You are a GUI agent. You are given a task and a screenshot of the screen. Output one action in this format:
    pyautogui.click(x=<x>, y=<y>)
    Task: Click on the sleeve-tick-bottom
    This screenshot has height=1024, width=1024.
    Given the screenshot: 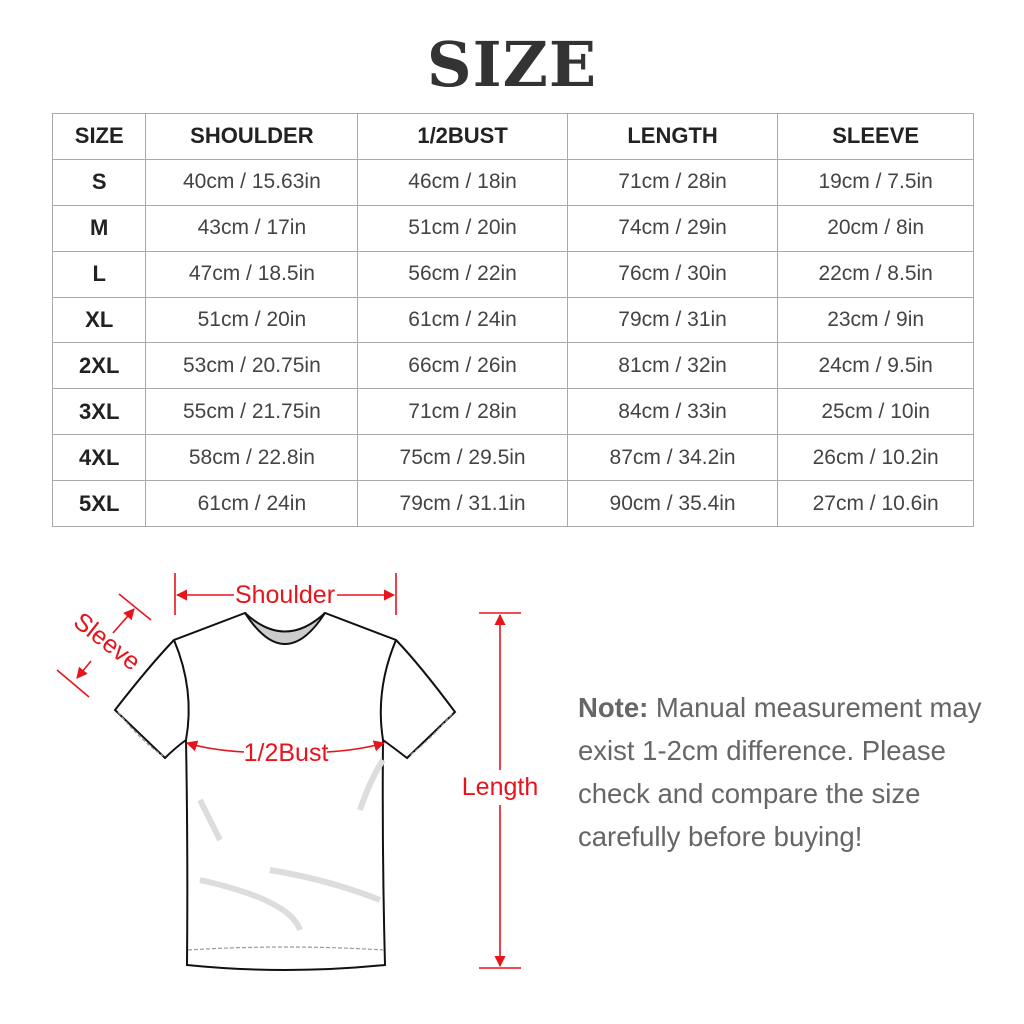 What is the action you would take?
    pyautogui.click(x=73, y=683)
    